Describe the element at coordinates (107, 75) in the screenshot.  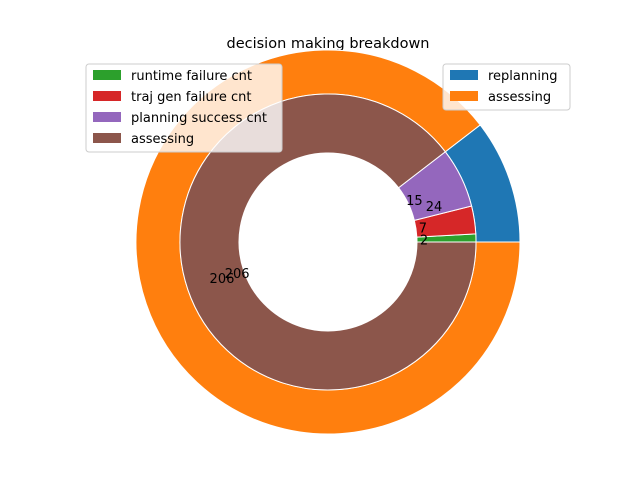
I see `legend-swatch-runtime-failure` at that location.